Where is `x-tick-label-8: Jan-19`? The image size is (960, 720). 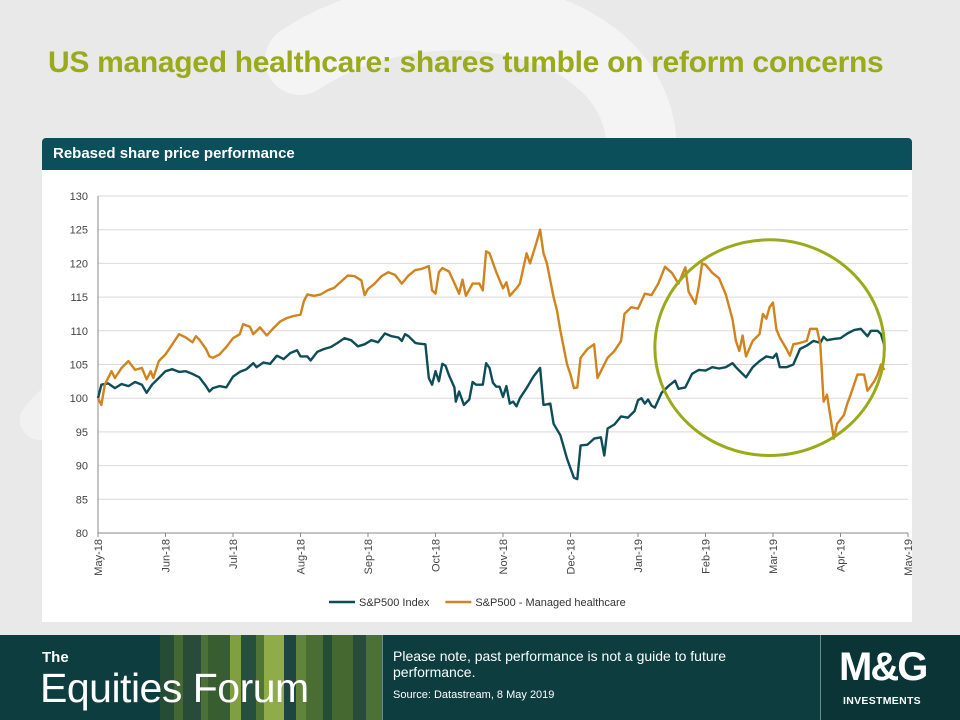
x-tick-label-8: Jan-19 is located at coordinates (639, 556).